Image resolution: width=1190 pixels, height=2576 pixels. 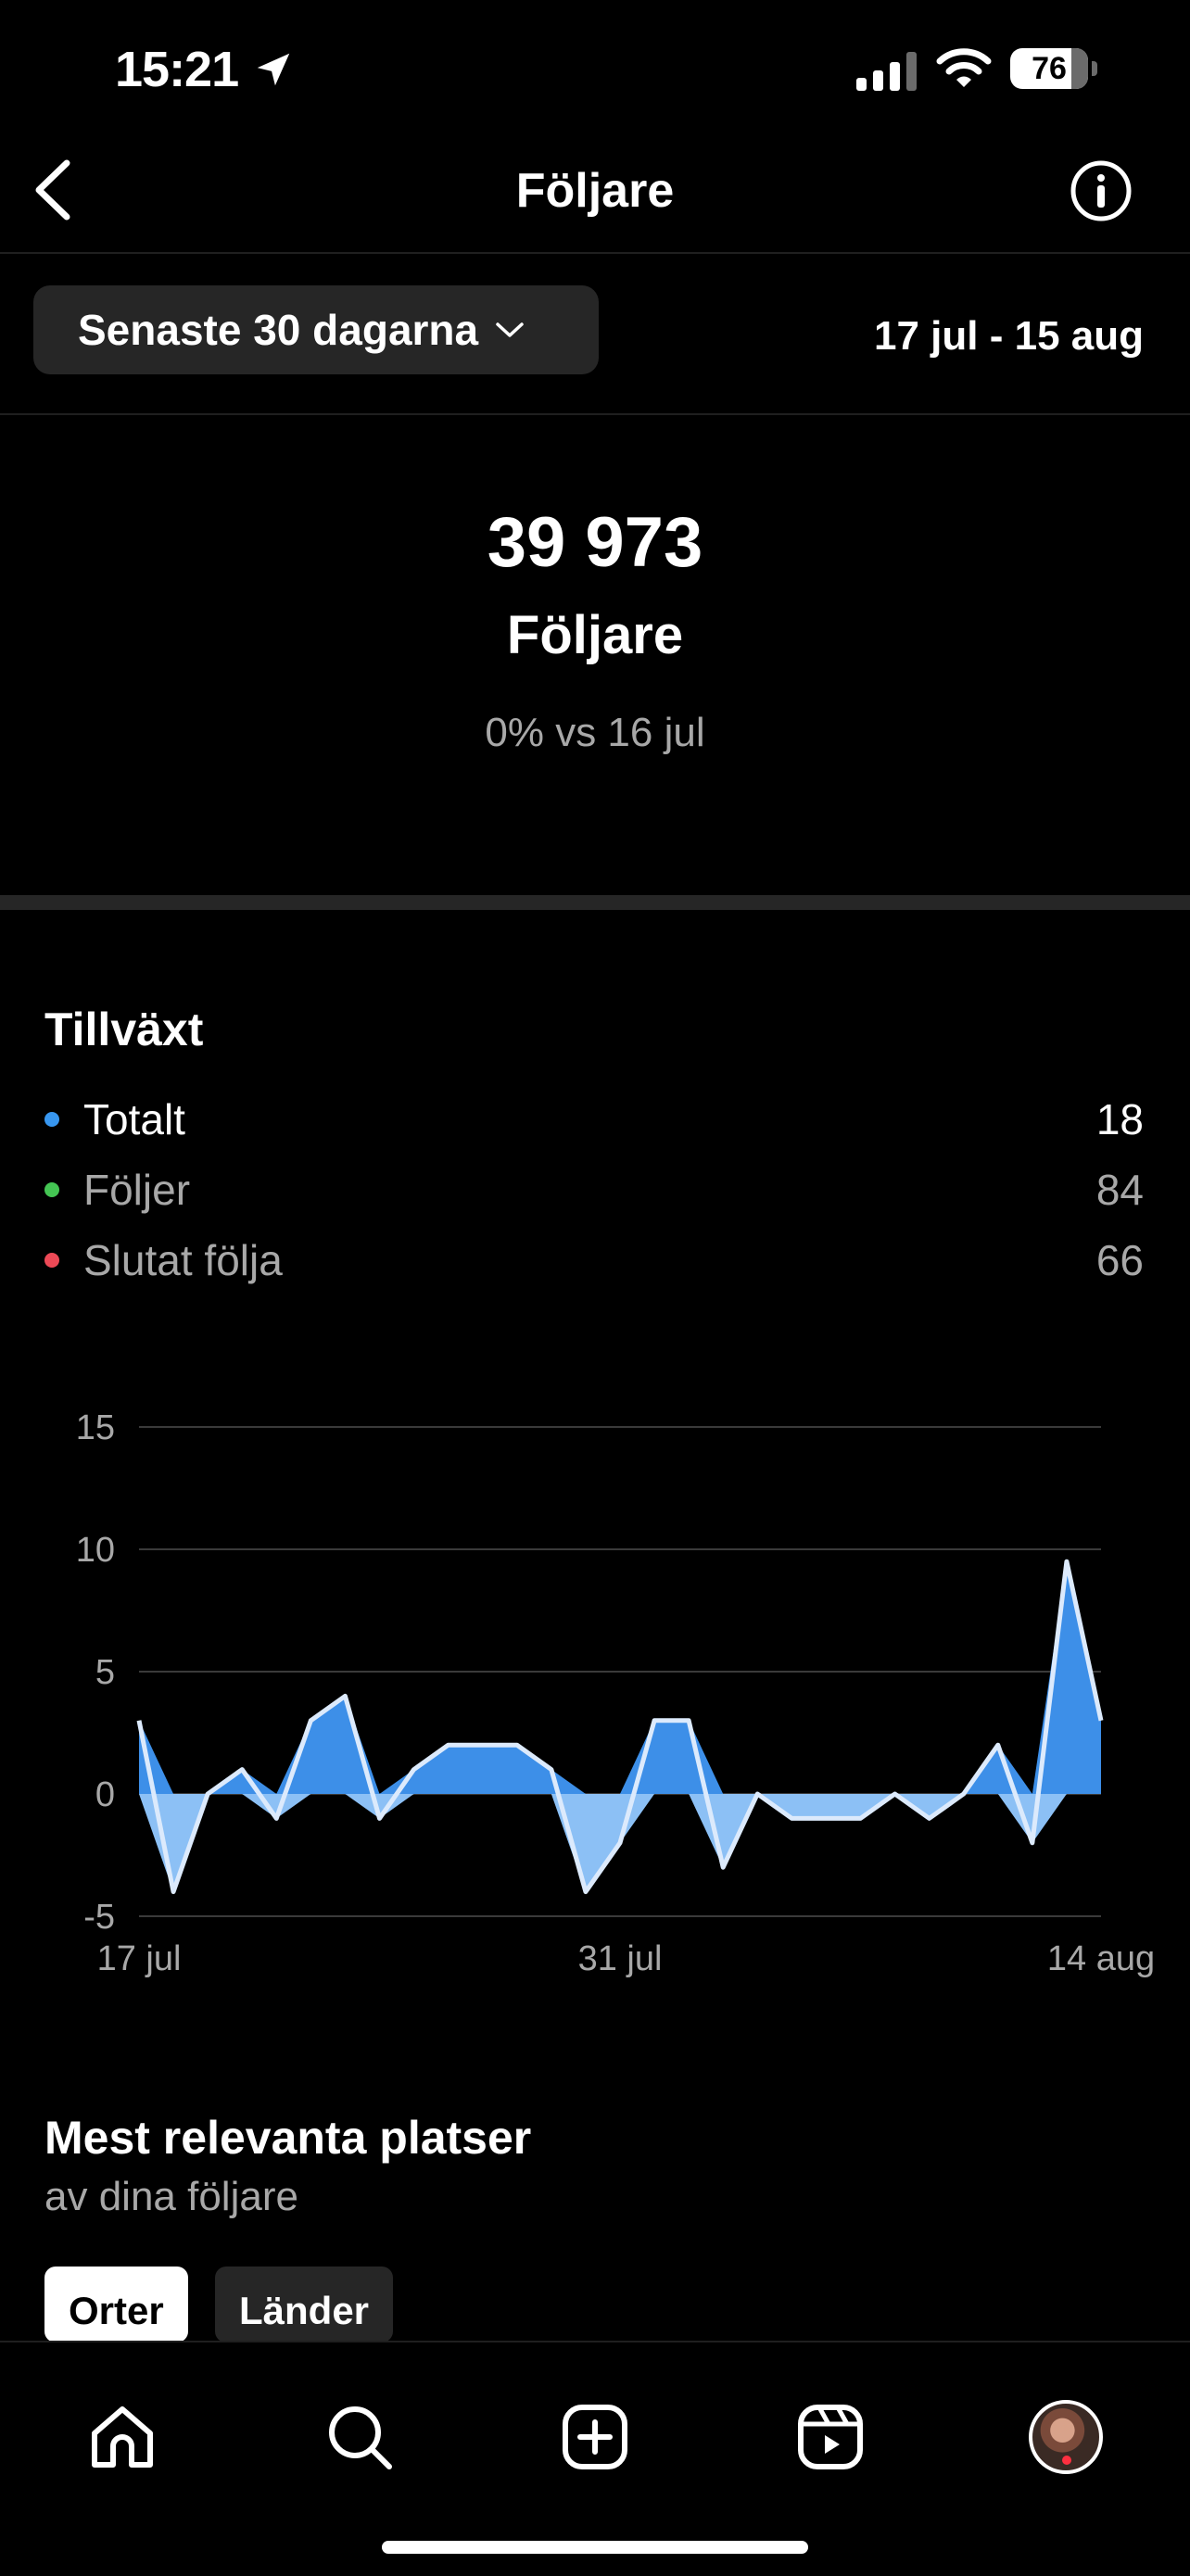 I want to click on follower-label: Följare, so click(x=595, y=635).